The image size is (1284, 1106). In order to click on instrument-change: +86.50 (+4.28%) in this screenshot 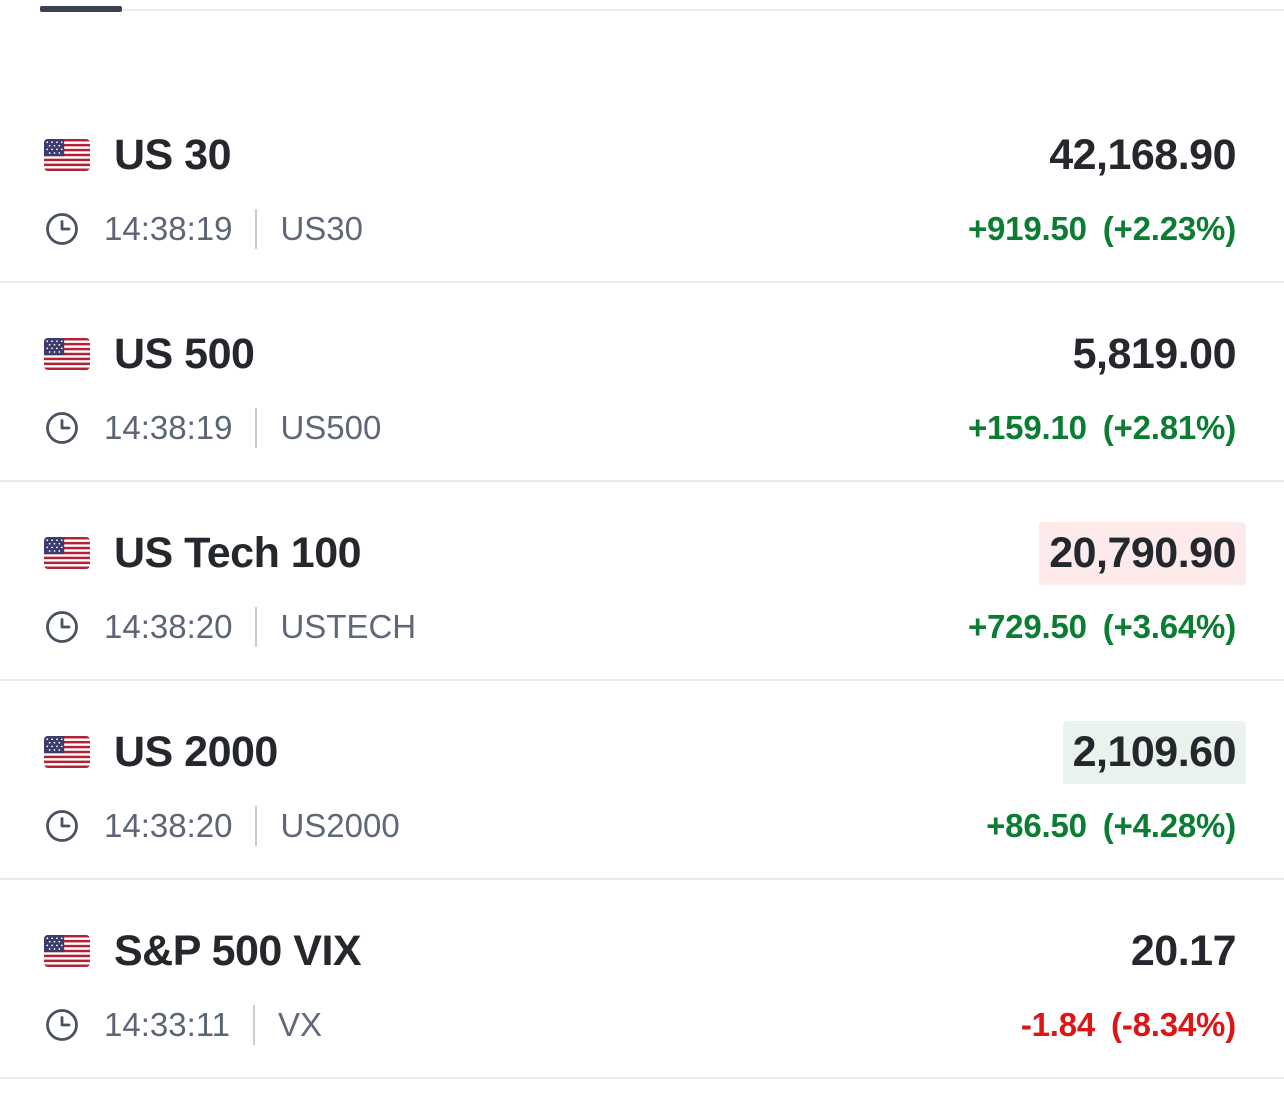, I will do `click(1111, 826)`.